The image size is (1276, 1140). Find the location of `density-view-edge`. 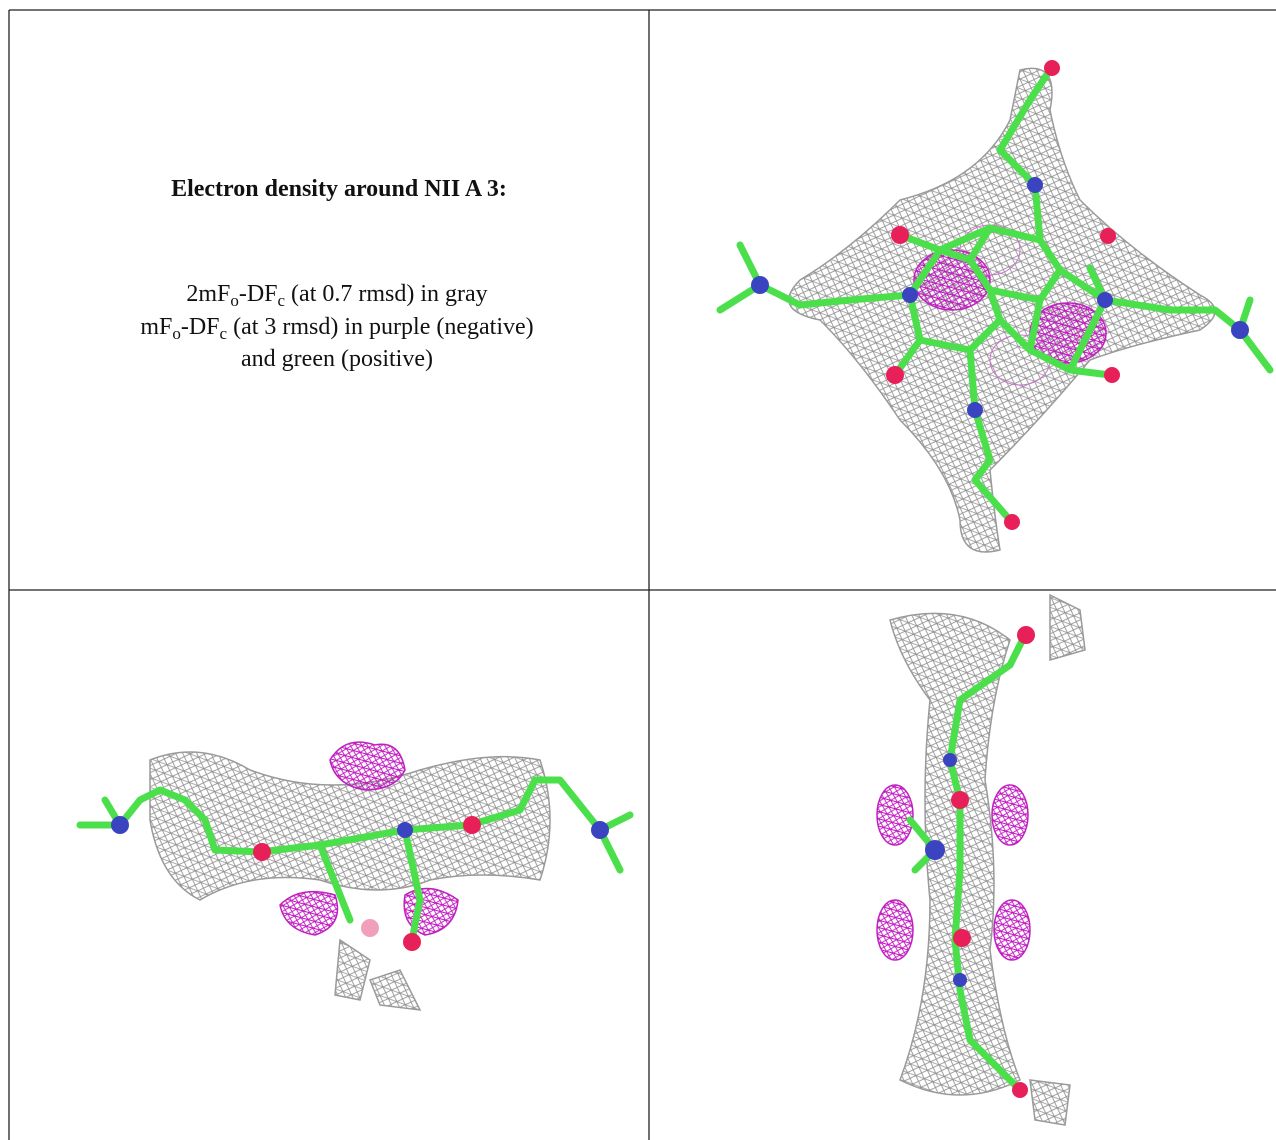

density-view-edge is located at coordinates (981, 859).